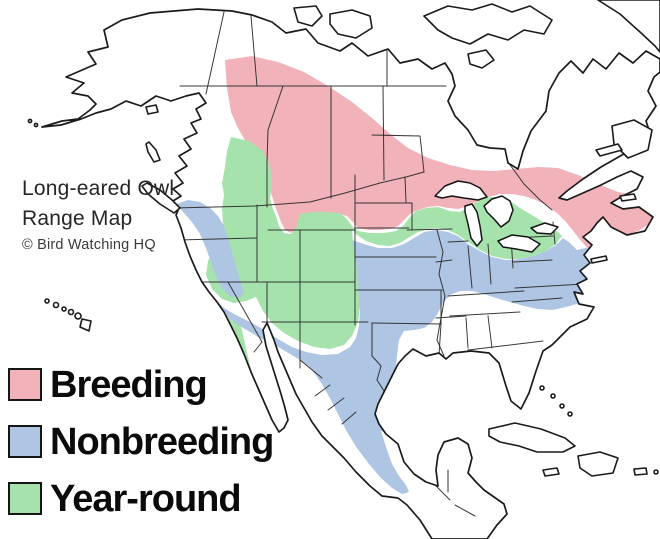  What do you see at coordinates (210, 249) in the screenshot?
I see `map-region-nonbreeding-coast` at bounding box center [210, 249].